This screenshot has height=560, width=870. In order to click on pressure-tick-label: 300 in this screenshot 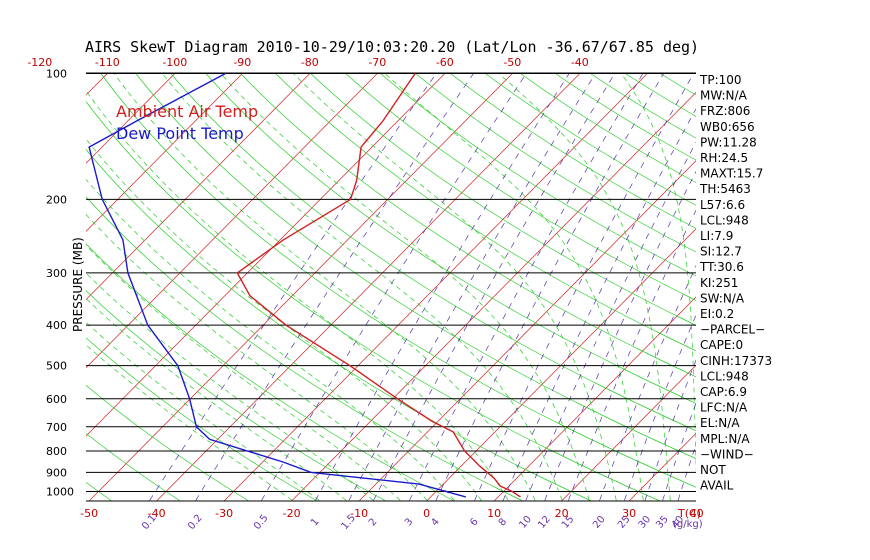, I will do `click(56, 273)`.